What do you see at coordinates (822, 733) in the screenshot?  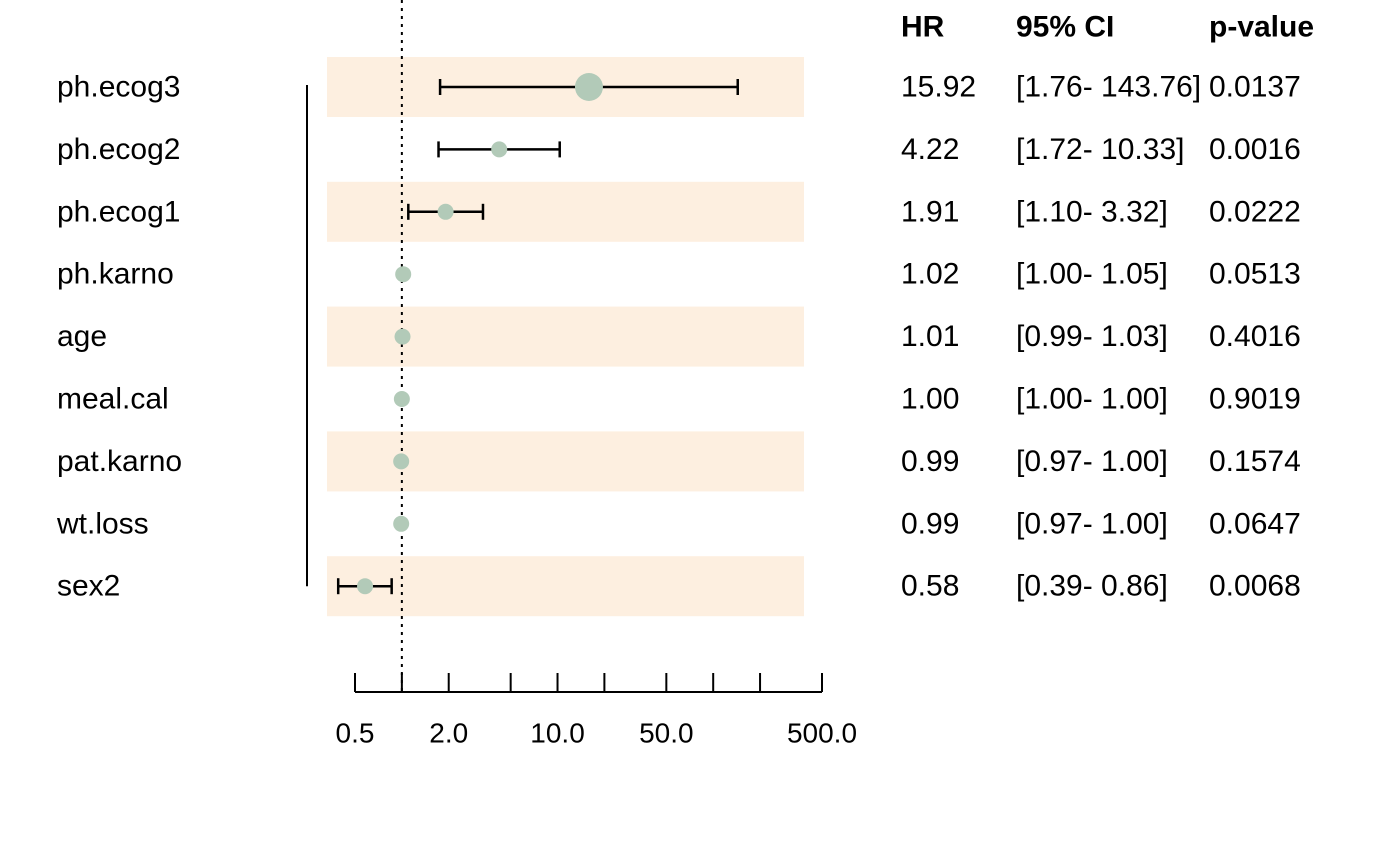 I see `x-tick-label: 500.0` at bounding box center [822, 733].